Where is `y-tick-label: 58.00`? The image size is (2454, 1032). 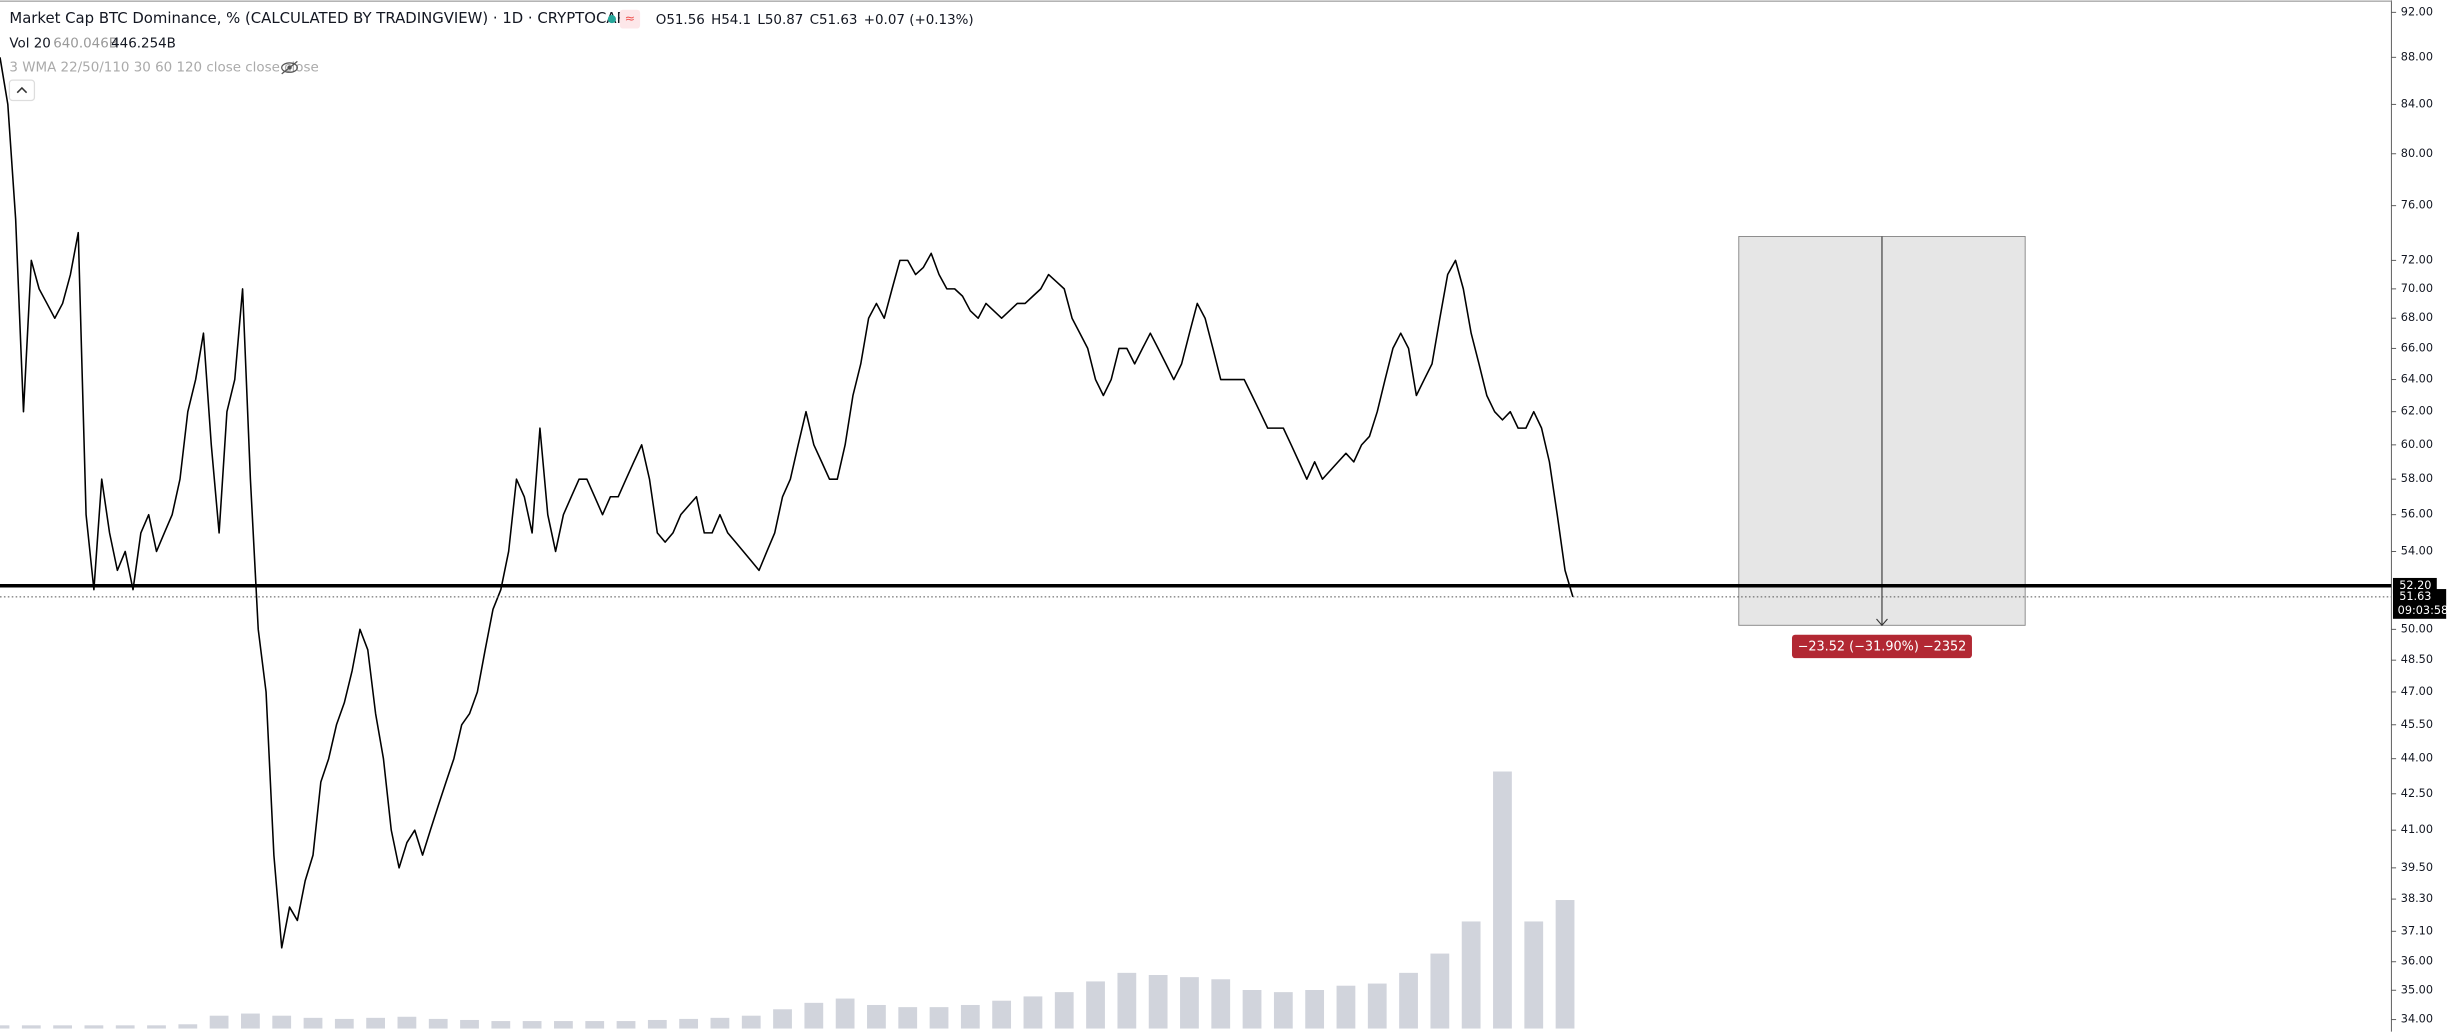
y-tick-label: 58.00 is located at coordinates (2417, 478).